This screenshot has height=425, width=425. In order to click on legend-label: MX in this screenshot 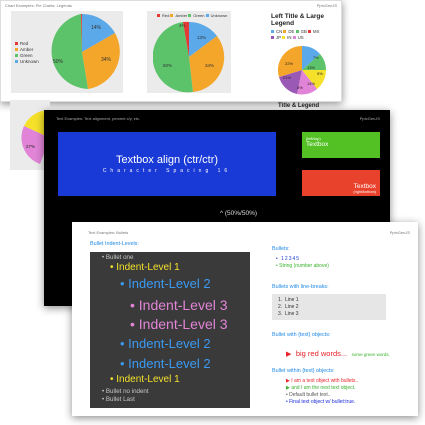, I will do `click(316, 31)`.